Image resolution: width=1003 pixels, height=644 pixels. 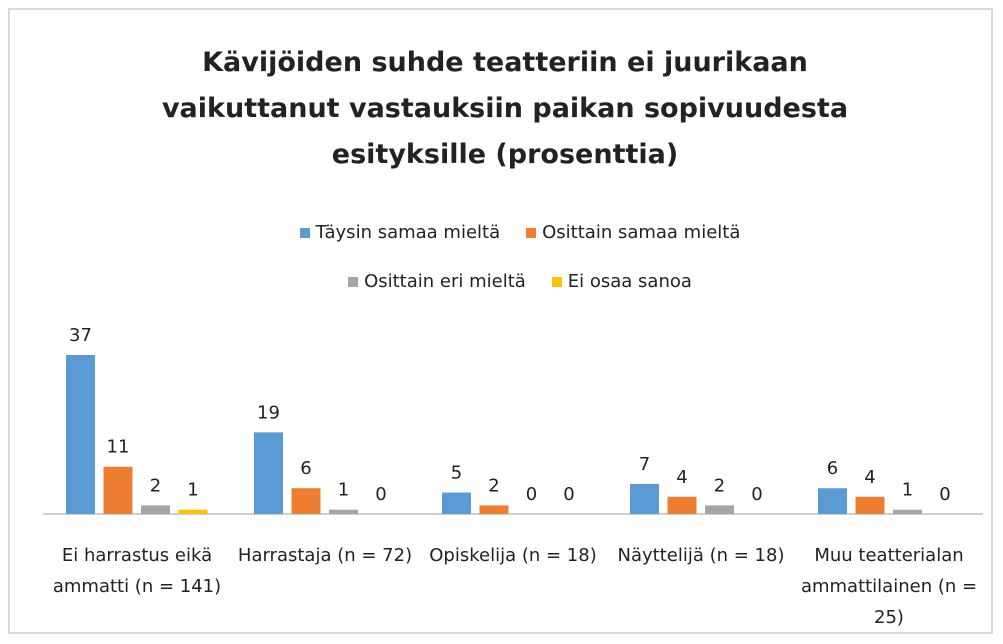 I want to click on value-label: 19, so click(x=268, y=412).